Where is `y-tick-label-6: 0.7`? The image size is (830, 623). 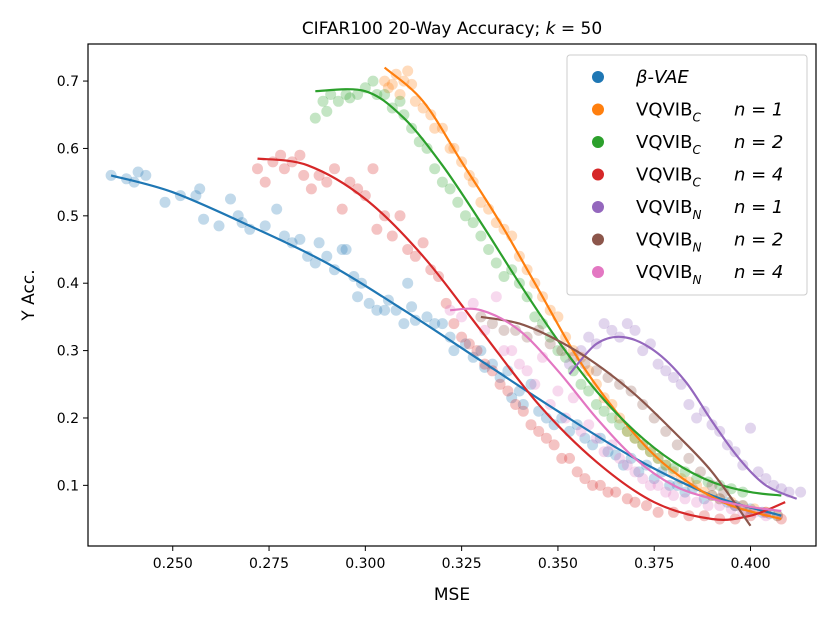
y-tick-label-6: 0.7 is located at coordinates (68, 82).